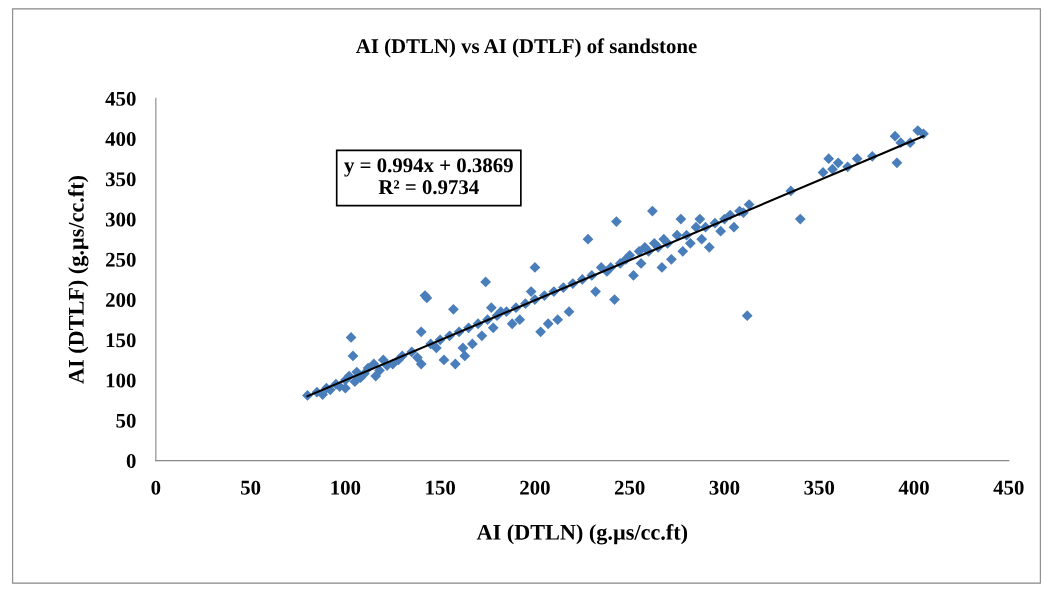  Describe the element at coordinates (913, 487) in the screenshot. I see `x-tick-label: 400` at that location.